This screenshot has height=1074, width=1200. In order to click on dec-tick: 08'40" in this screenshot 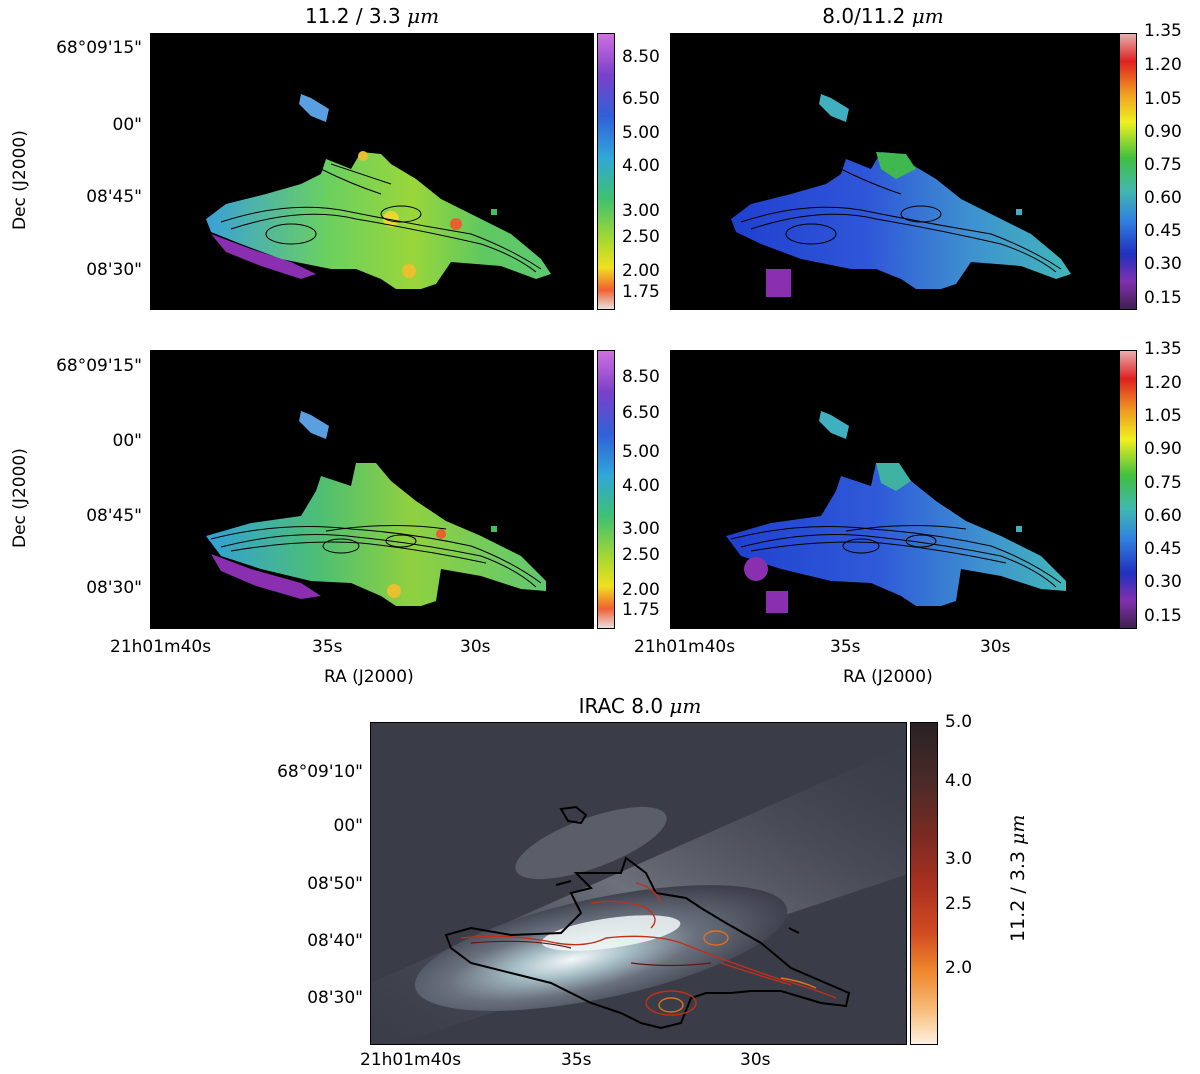, I will do `click(335, 941)`.